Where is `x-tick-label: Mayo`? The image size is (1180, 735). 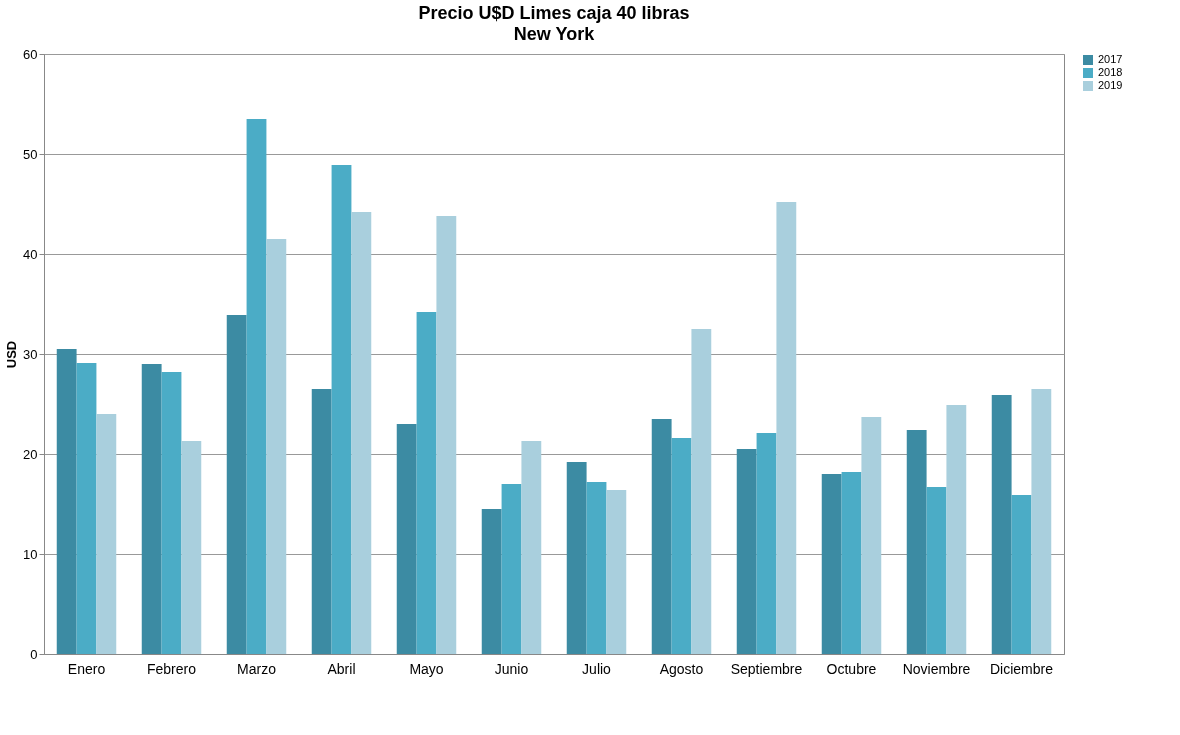 x-tick-label: Mayo is located at coordinates (426, 668).